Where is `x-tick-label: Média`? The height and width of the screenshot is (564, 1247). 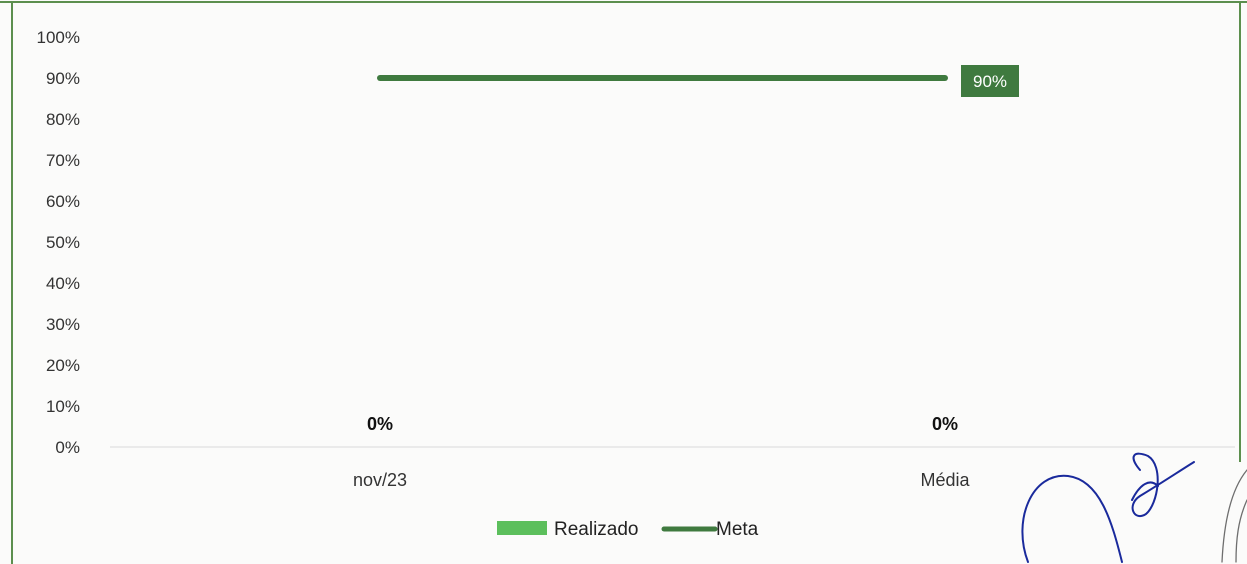
x-tick-label: Média is located at coordinates (945, 480).